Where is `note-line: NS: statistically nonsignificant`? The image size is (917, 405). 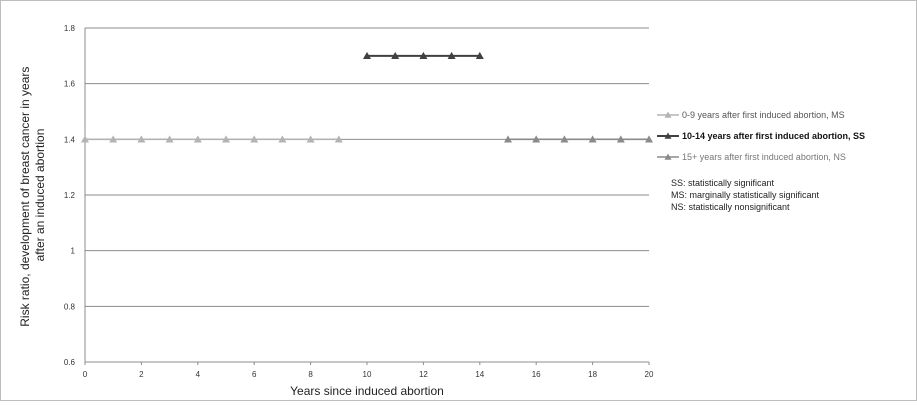 note-line: NS: statistically nonsignificant is located at coordinates (730, 207).